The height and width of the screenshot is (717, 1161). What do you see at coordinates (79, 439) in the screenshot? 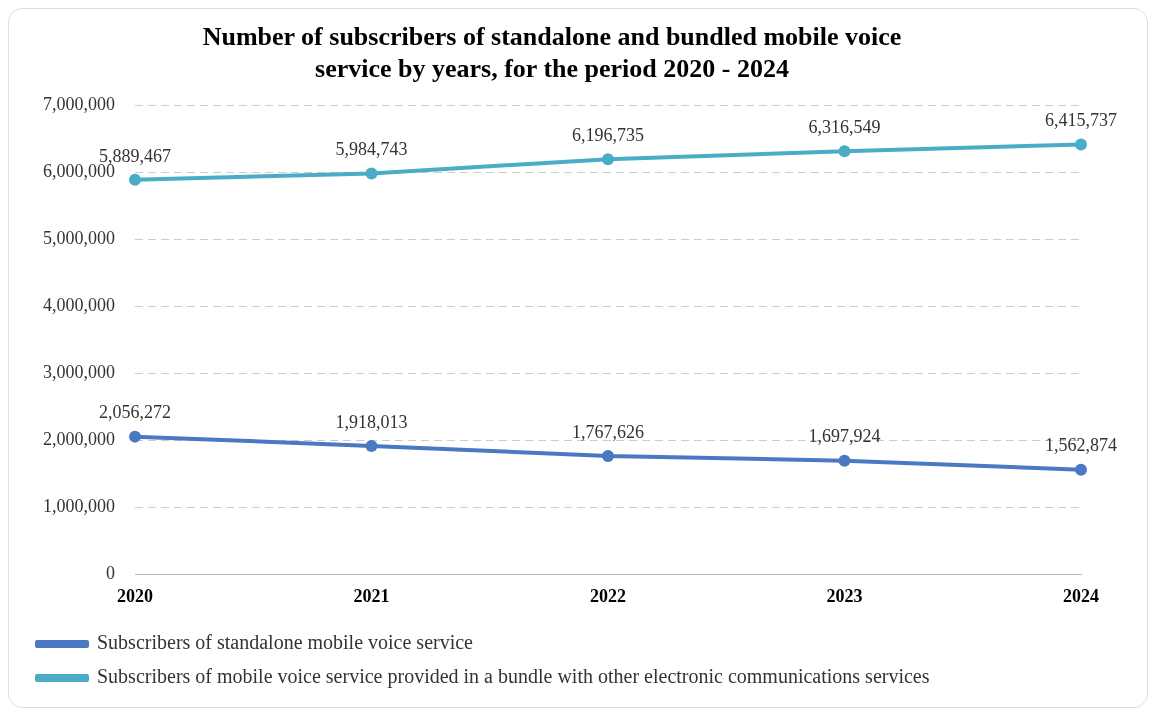
I see `y-tick-label: 2,000,000` at bounding box center [79, 439].